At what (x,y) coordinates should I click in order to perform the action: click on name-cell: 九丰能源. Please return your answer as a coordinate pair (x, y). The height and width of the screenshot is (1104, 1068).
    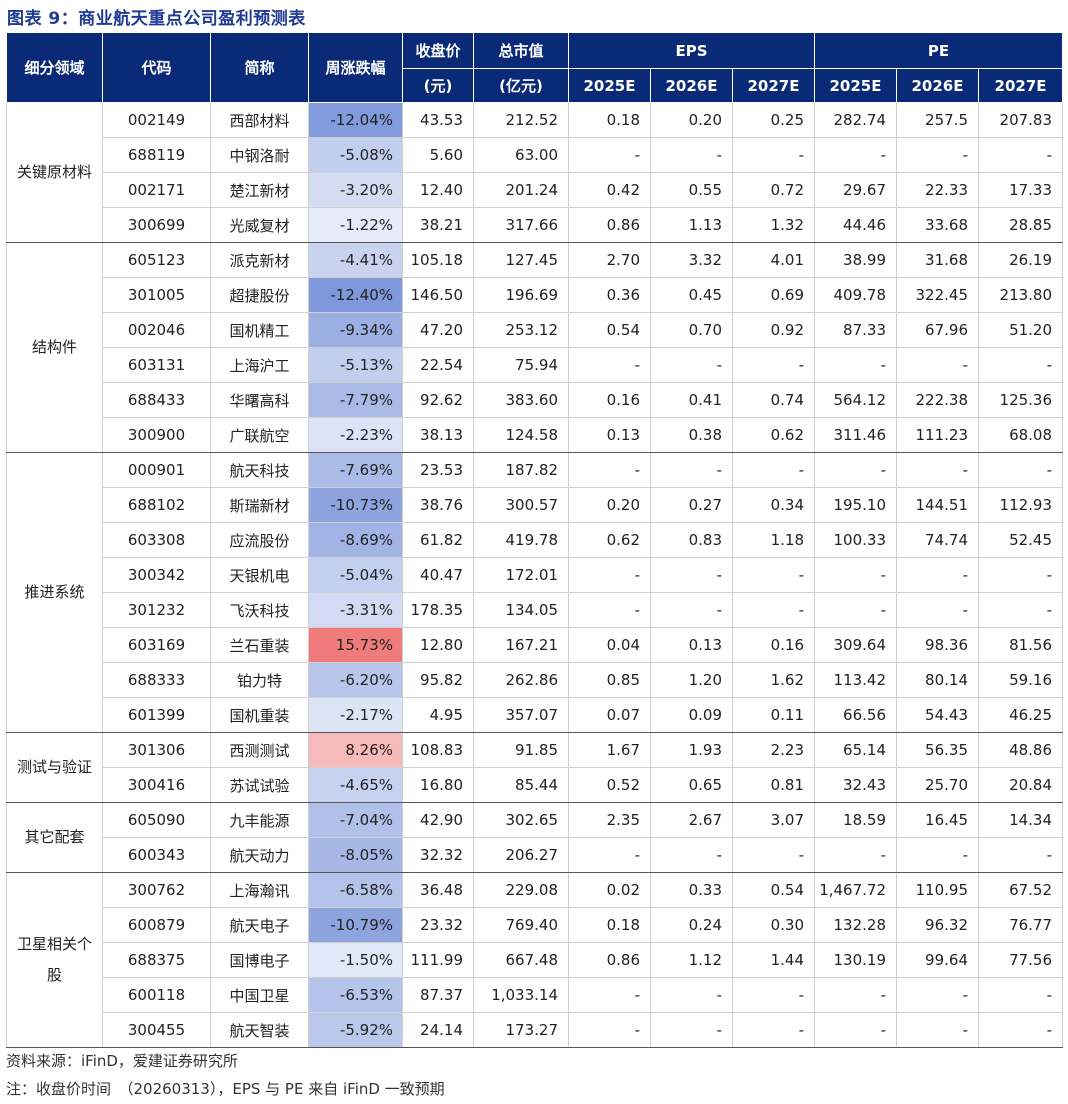
    Looking at the image, I should click on (259, 820).